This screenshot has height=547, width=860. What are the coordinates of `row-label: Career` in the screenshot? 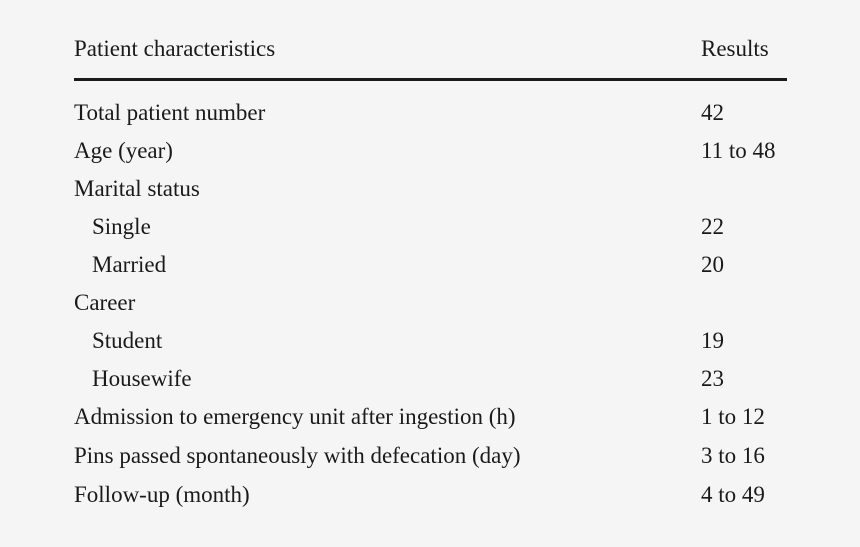 It's located at (105, 302).